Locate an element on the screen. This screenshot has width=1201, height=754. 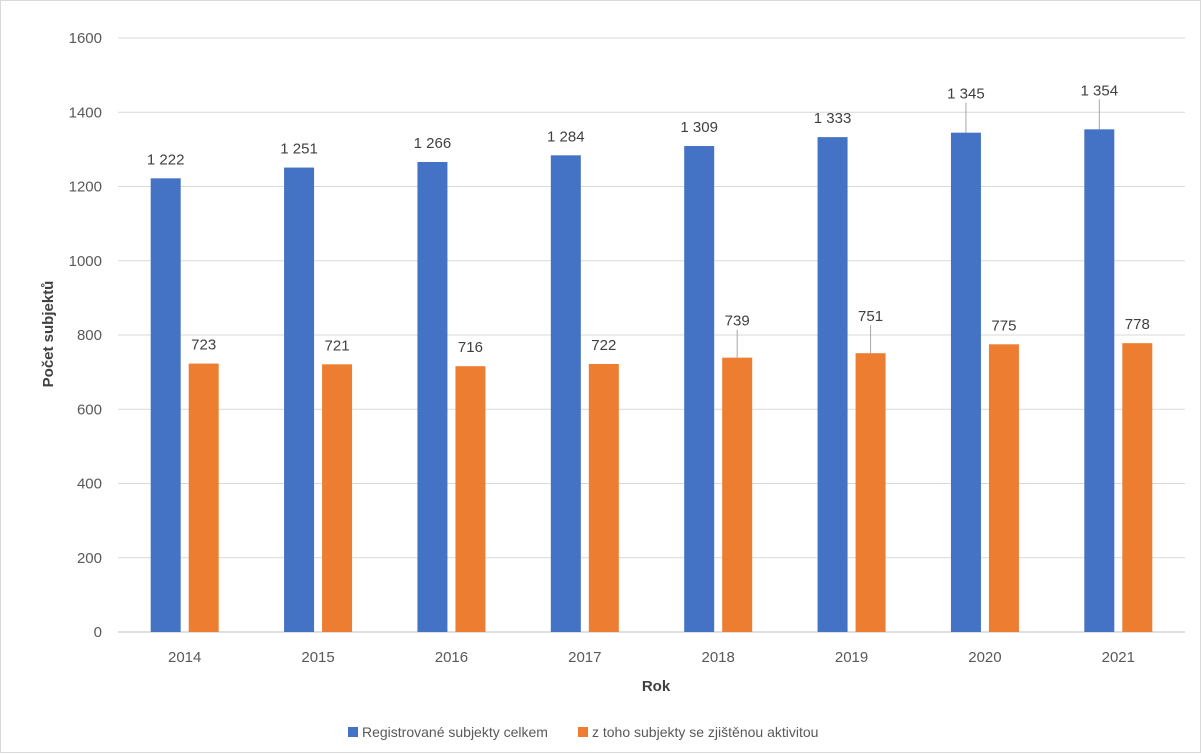
x-tick-label: 2020 is located at coordinates (984, 657).